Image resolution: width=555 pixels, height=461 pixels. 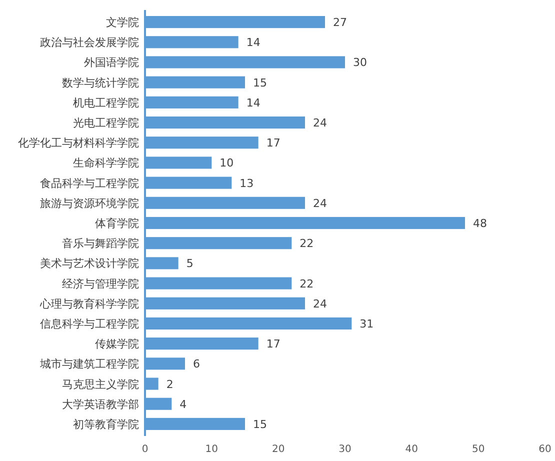 What do you see at coordinates (345, 449) in the screenshot?
I see `x-tick-label: 30` at bounding box center [345, 449].